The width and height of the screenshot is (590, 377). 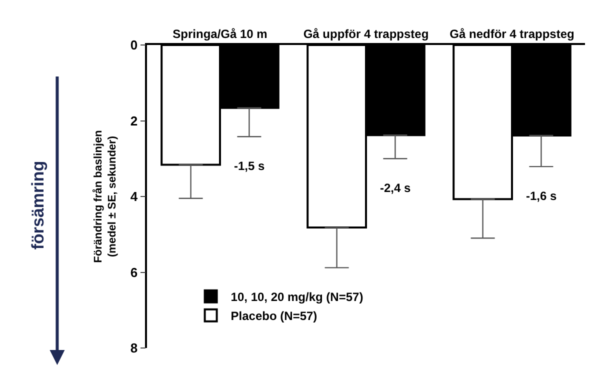 I want to click on x-tick-label: Gå uppför 4 trappsteg, so click(x=366, y=34).